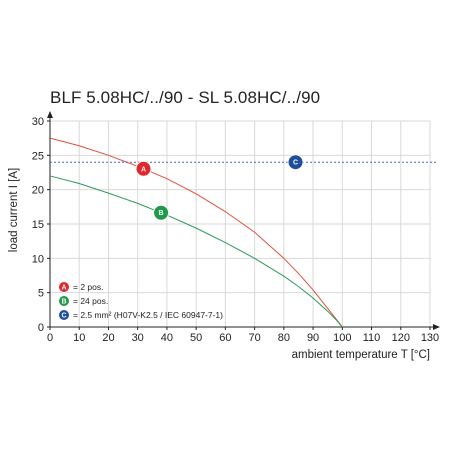 This screenshot has width=452, height=452. What do you see at coordinates (436, 327) in the screenshot?
I see `x-axis-arrow` at bounding box center [436, 327].